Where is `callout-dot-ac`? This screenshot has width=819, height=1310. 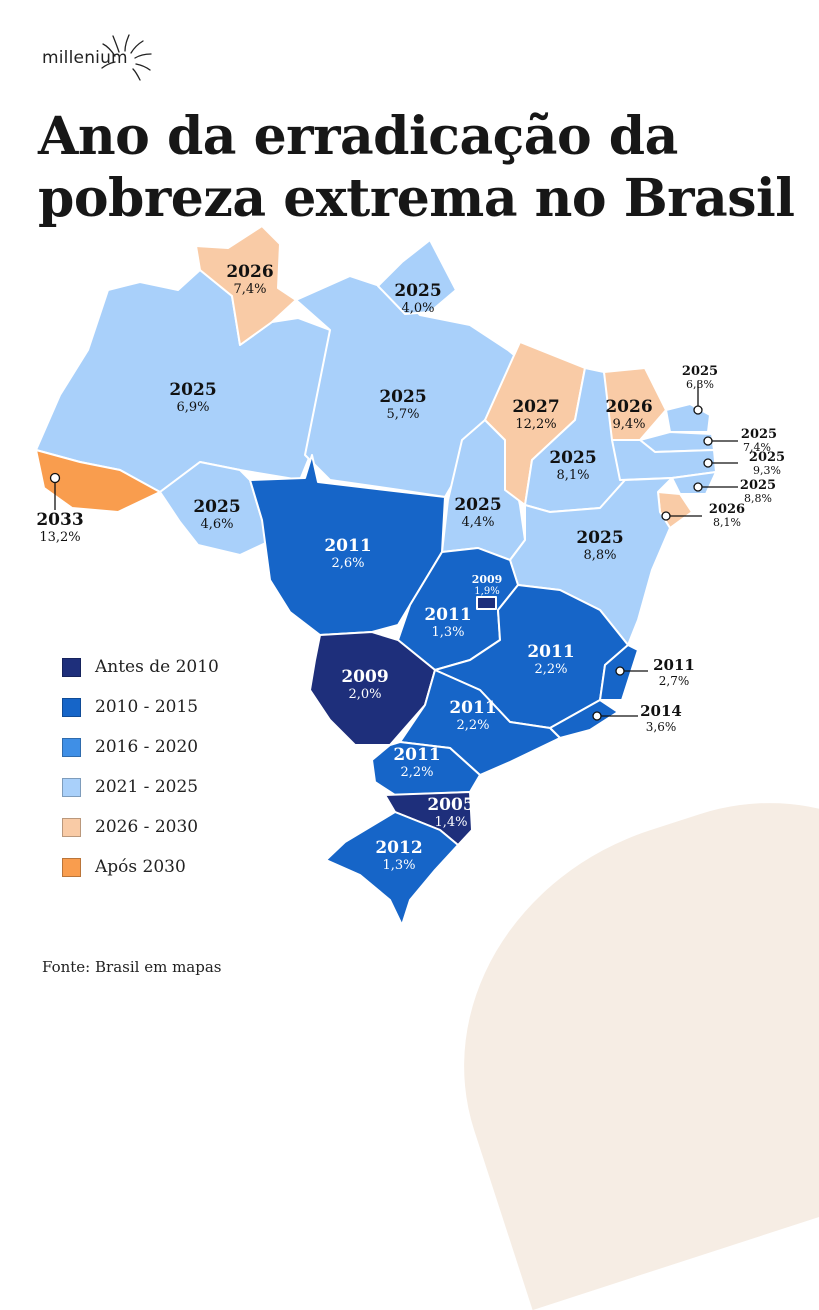 callout-dot-ac is located at coordinates (55, 478).